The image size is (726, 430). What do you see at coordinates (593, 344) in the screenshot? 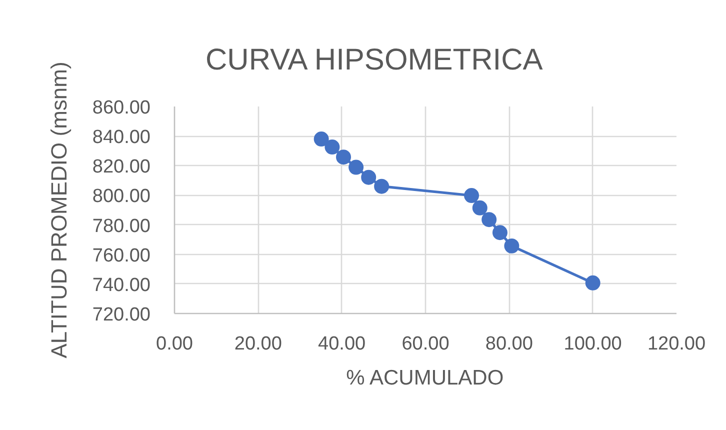
I see `x-tick-label: 100.00` at bounding box center [593, 344].